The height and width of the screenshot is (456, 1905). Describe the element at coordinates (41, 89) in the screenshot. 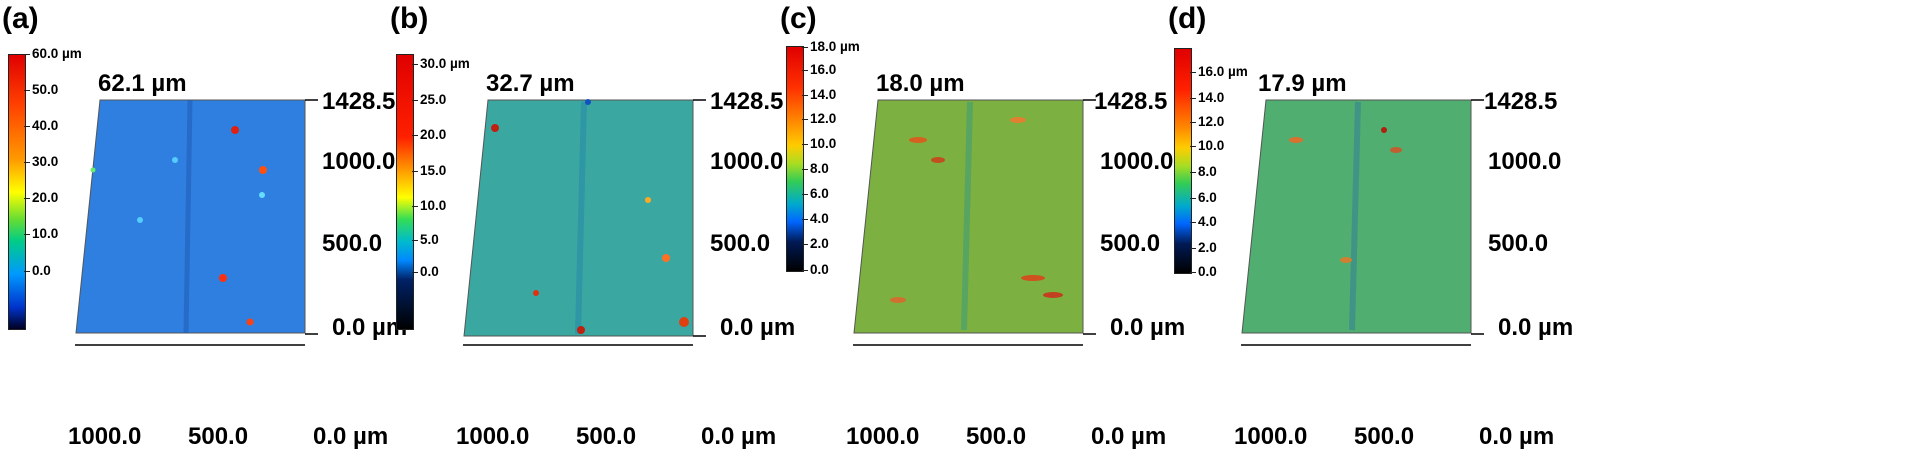

I see `colorbar-tick: 50.0` at that location.